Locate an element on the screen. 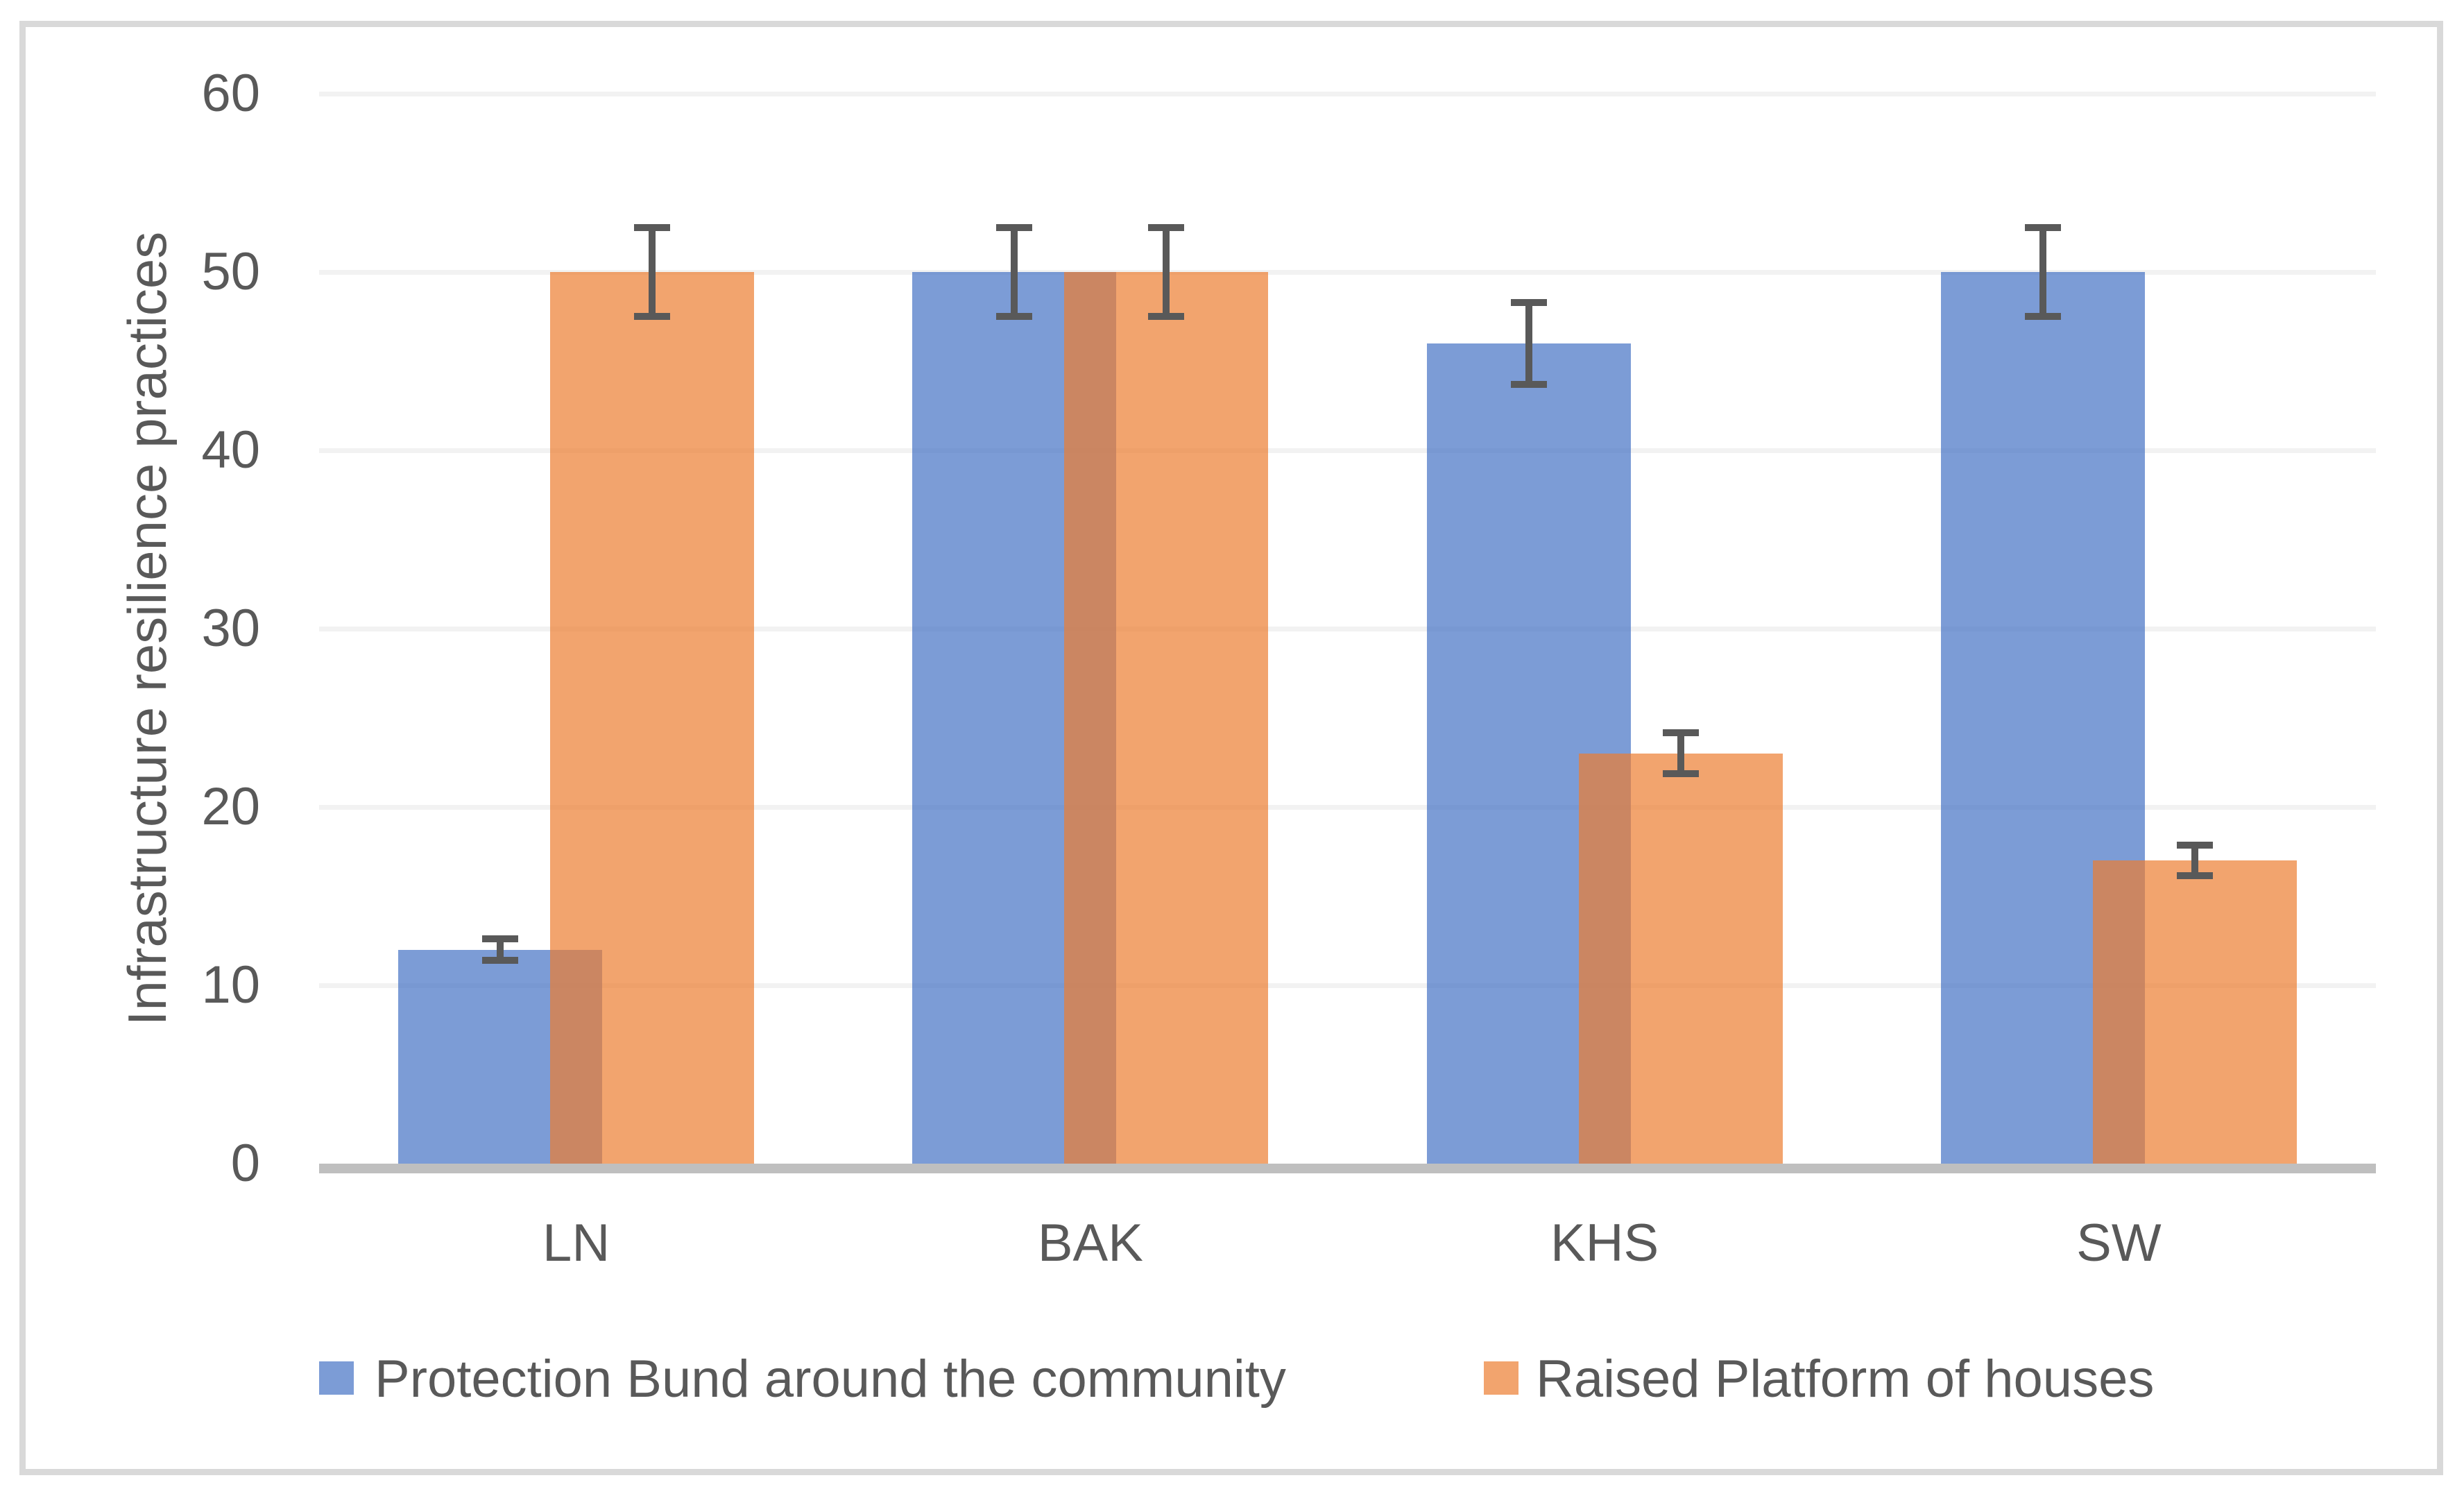  legend-label-raised-platform: Raised Platform of houses is located at coordinates (1845, 1379).